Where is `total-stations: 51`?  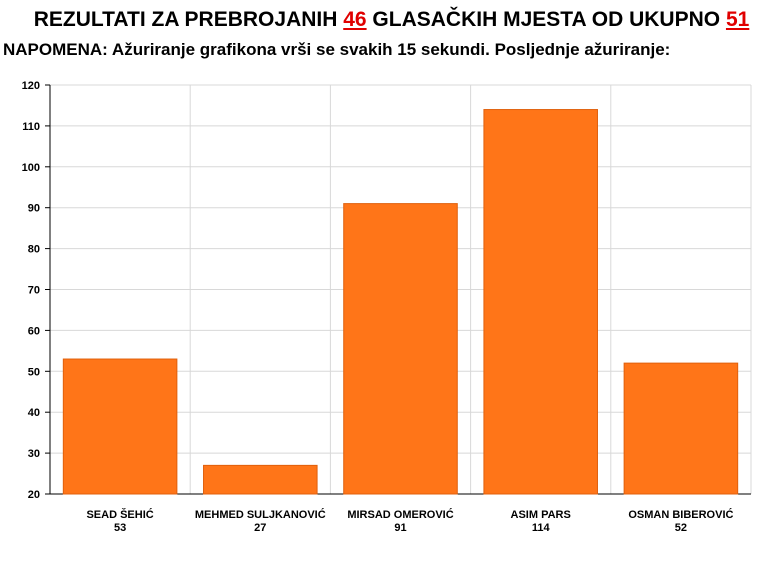 total-stations: 51 is located at coordinates (737, 19).